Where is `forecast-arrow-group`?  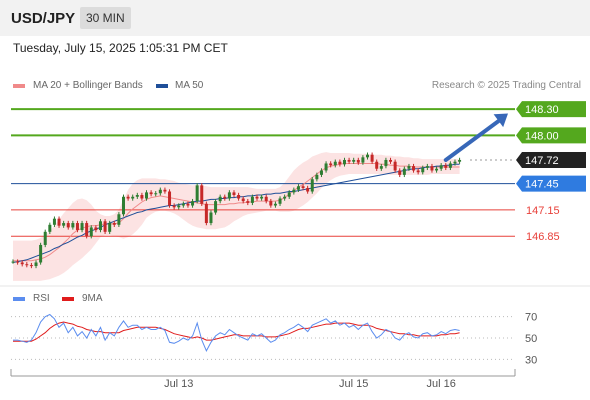 forecast-arrow-group is located at coordinates (475, 137).